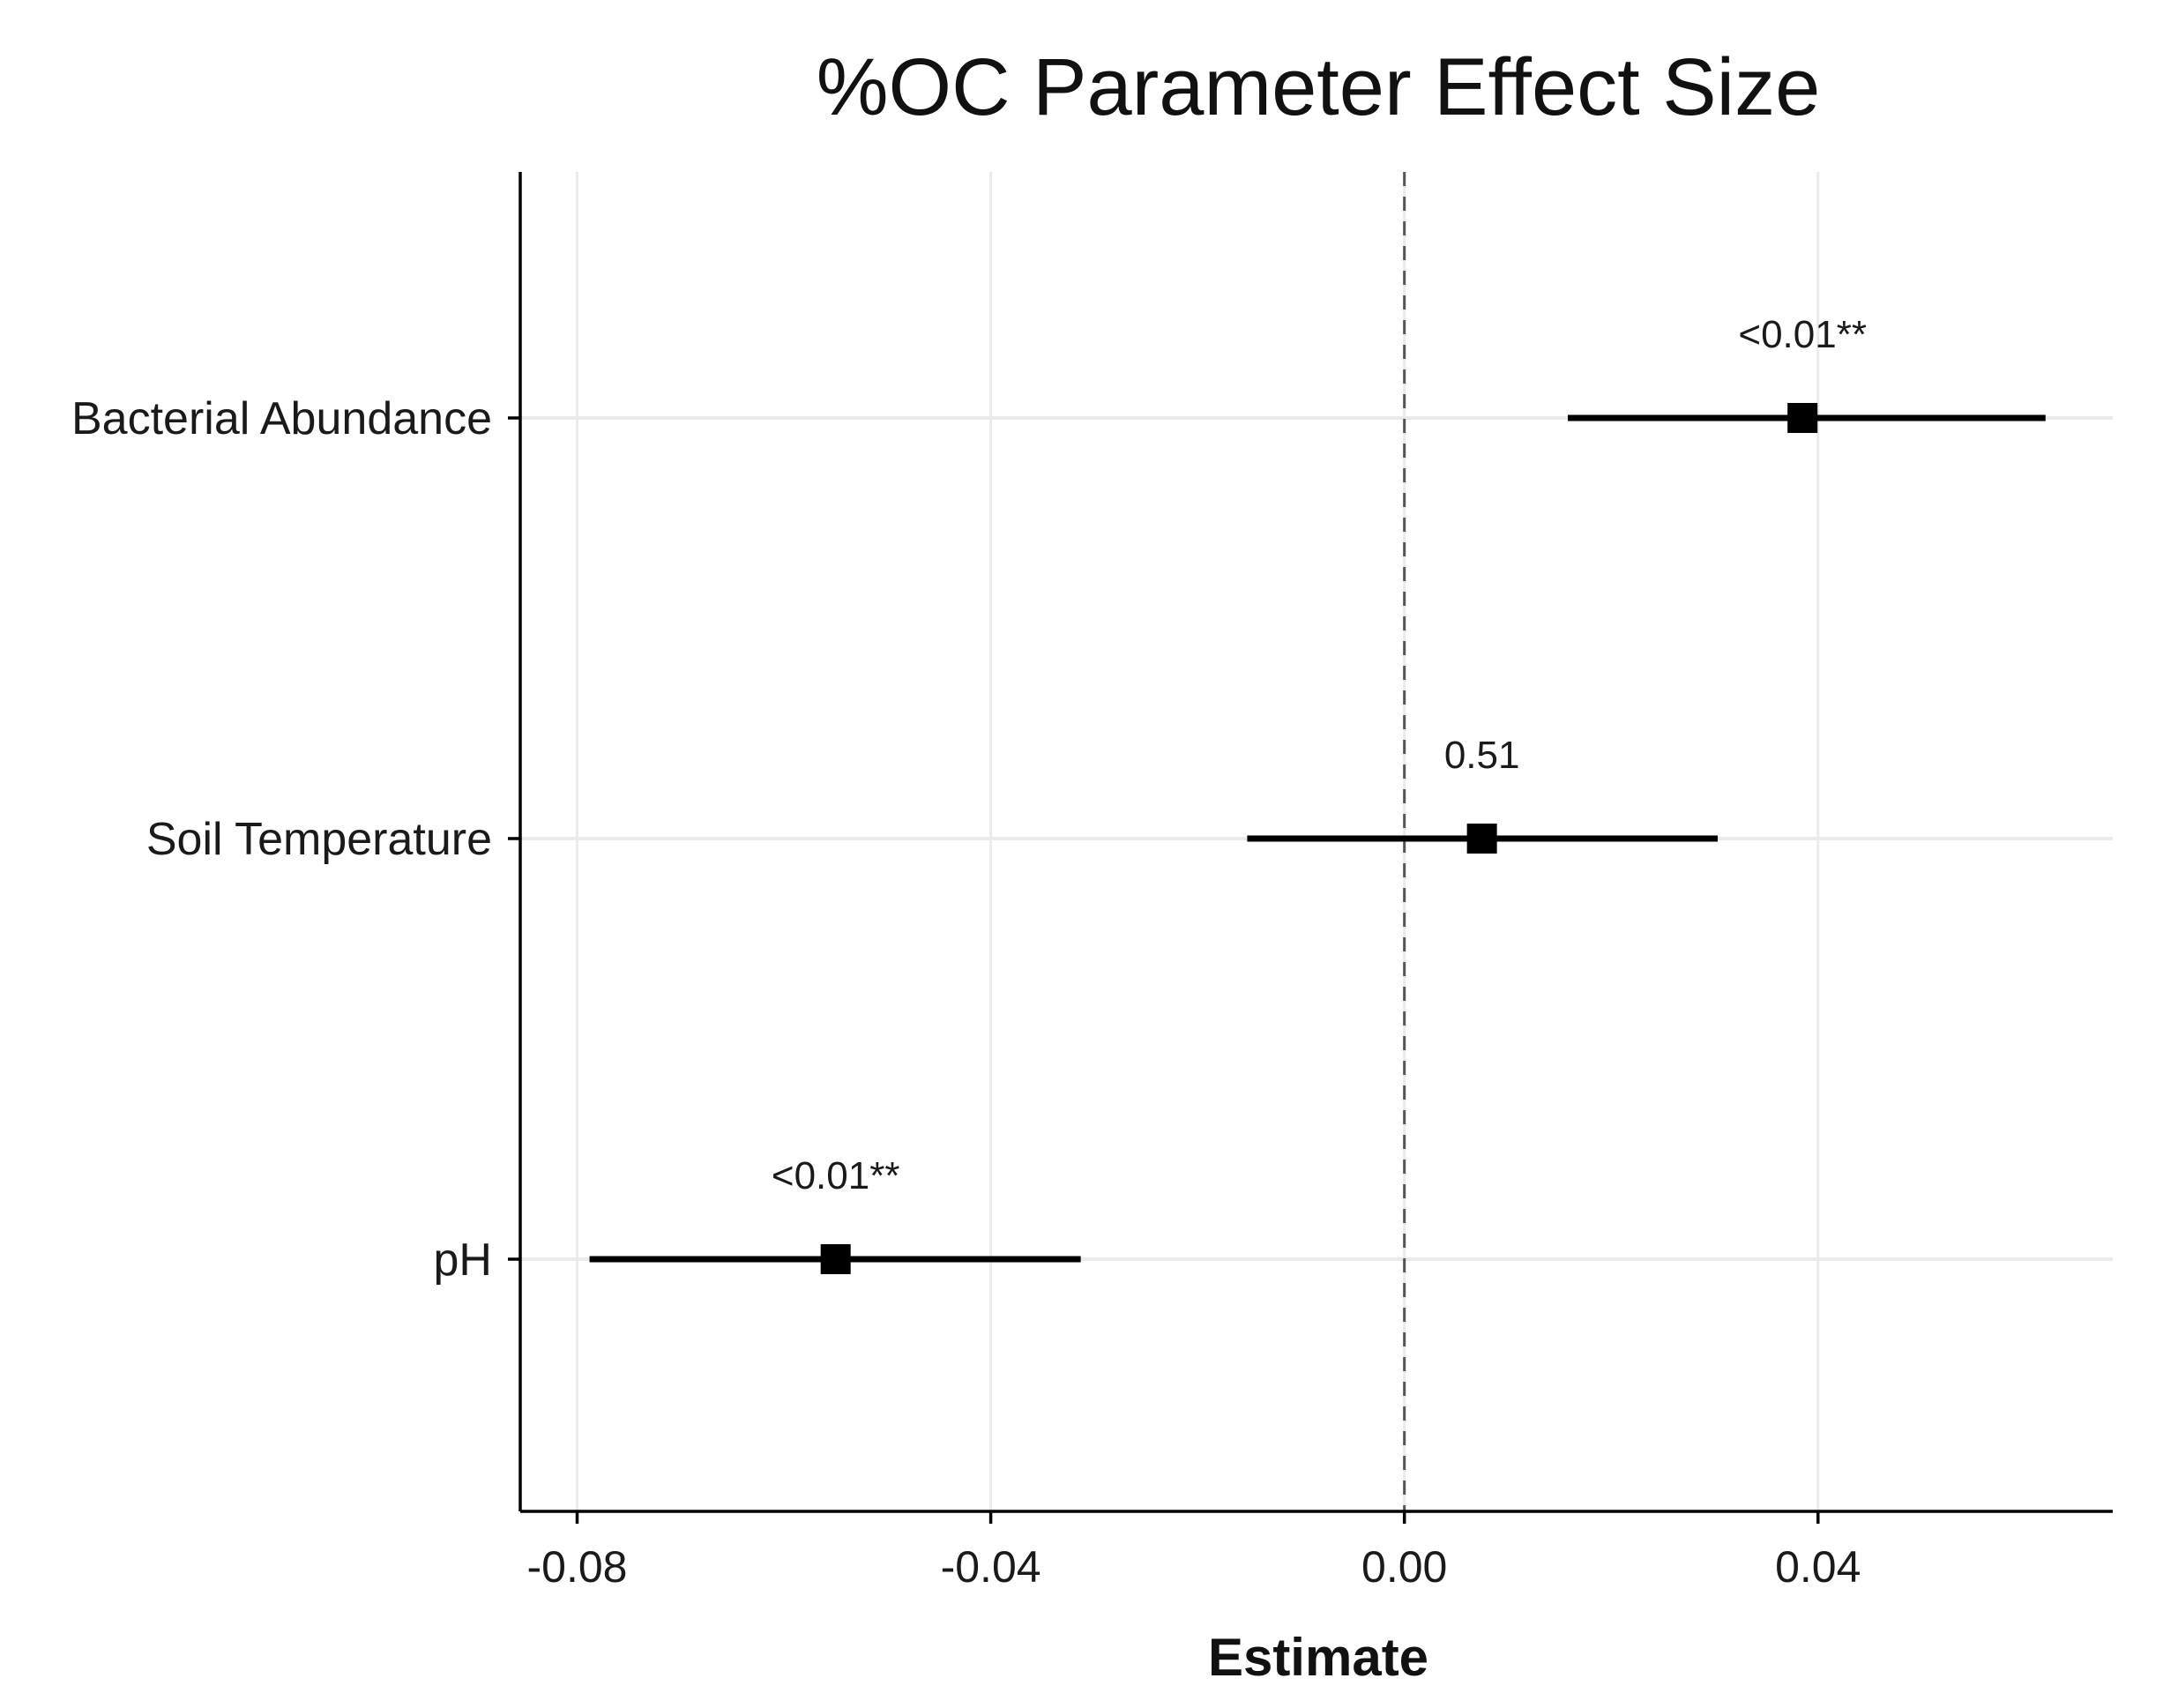  I want to click on x-tick-label: 0.00, so click(1404, 1567).